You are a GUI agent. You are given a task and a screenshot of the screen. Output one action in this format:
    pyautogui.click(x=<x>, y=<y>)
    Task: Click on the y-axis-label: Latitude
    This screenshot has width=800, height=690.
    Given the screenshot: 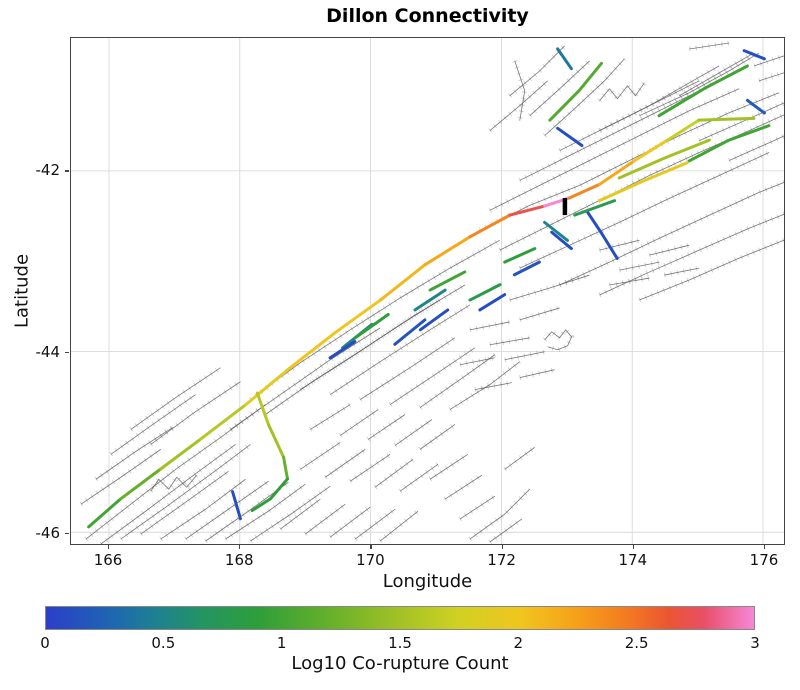 What is the action you would take?
    pyautogui.click(x=22, y=291)
    